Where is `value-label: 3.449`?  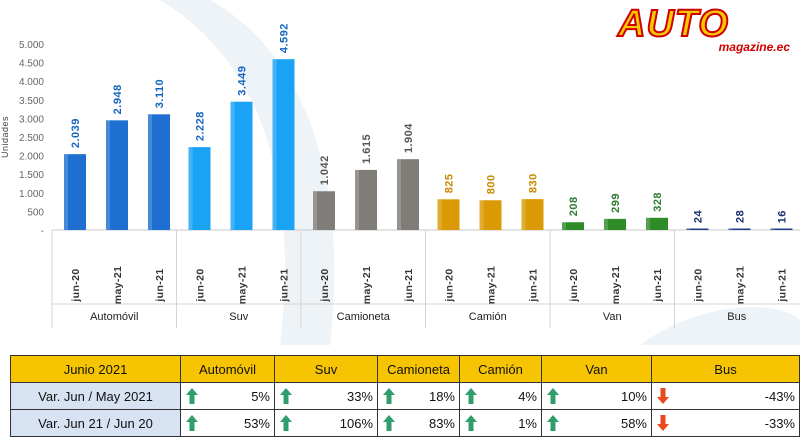
value-label: 3.449 is located at coordinates (243, 81).